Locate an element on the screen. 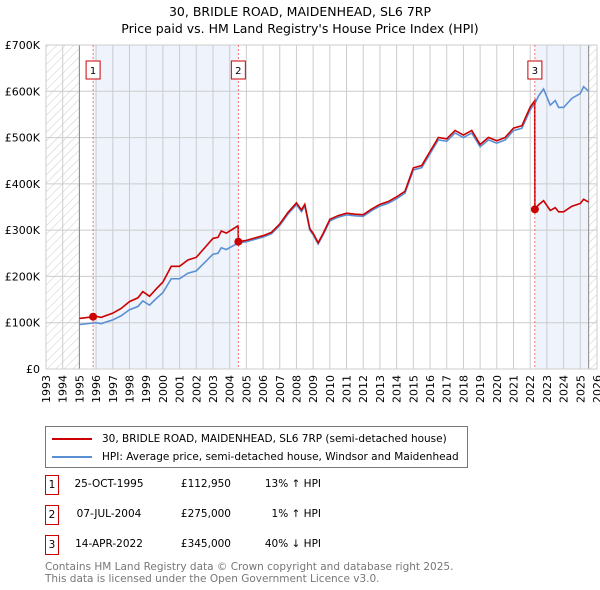  y-tick-label: £100K is located at coordinates (23, 323).